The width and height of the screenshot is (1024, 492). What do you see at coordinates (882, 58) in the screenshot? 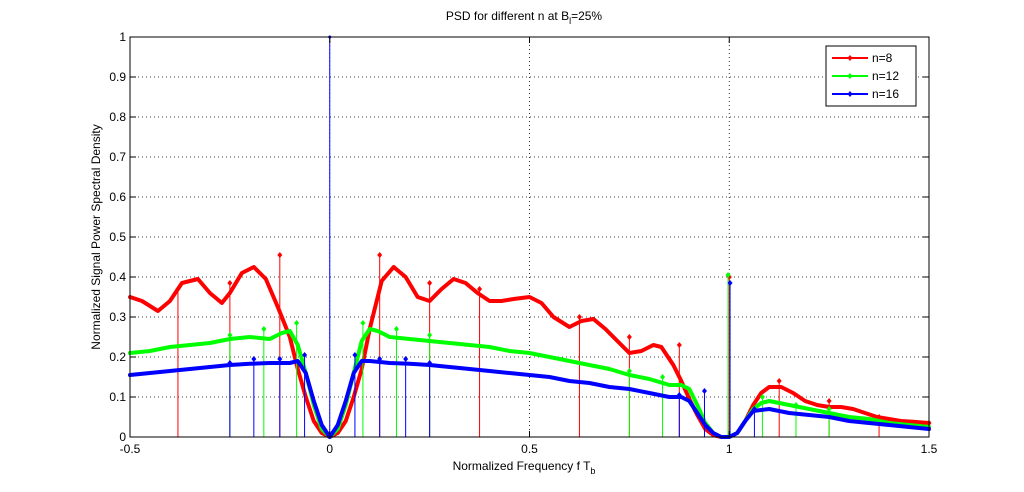
I see `legend-label: n=8` at bounding box center [882, 58].